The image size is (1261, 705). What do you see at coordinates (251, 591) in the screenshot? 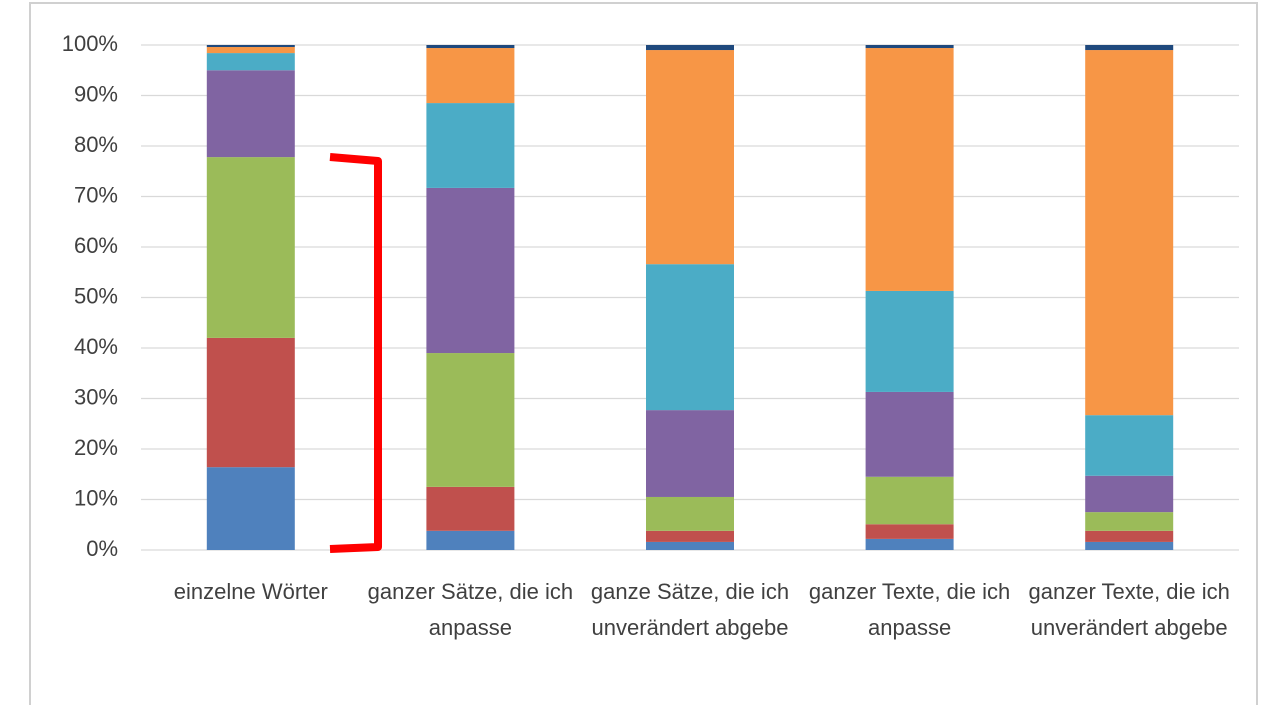
I see `x-tick-label: einzelne Wörter` at bounding box center [251, 591].